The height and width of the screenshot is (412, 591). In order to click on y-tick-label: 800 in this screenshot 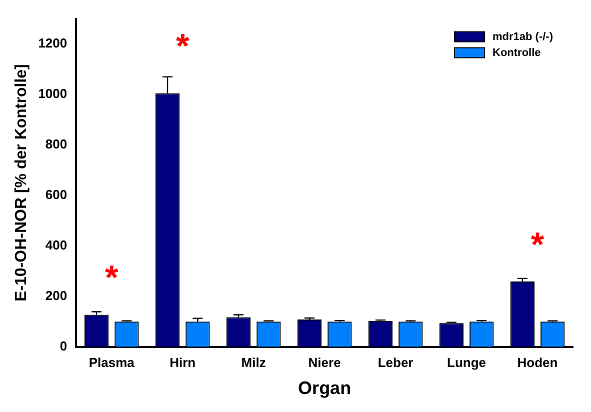, I will do `click(56, 144)`.